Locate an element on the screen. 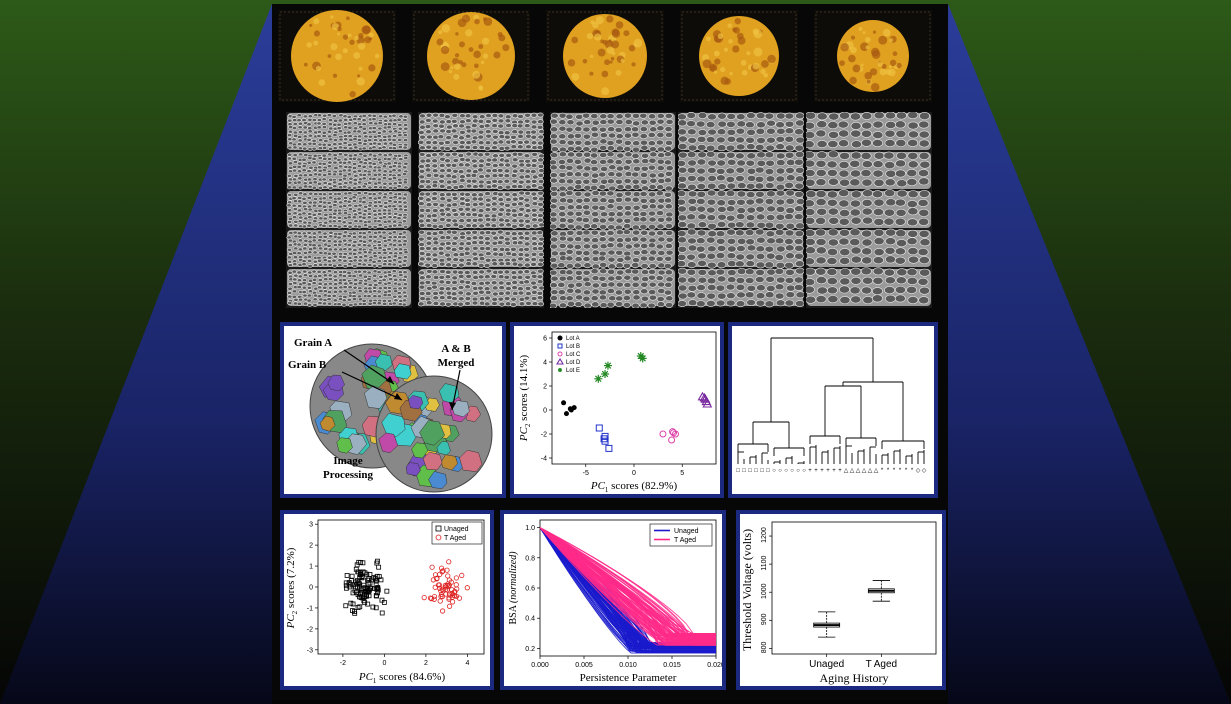 This screenshot has width=1231, height=704. x-tick-label: 0.000 is located at coordinates (540, 665).